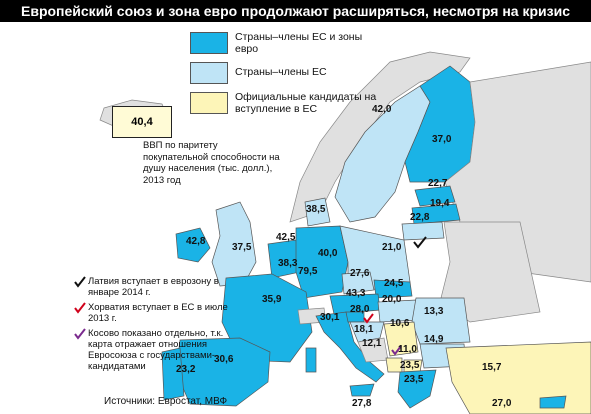  What do you see at coordinates (328, 253) in the screenshot?
I see `value-germany: 40,0` at bounding box center [328, 253].